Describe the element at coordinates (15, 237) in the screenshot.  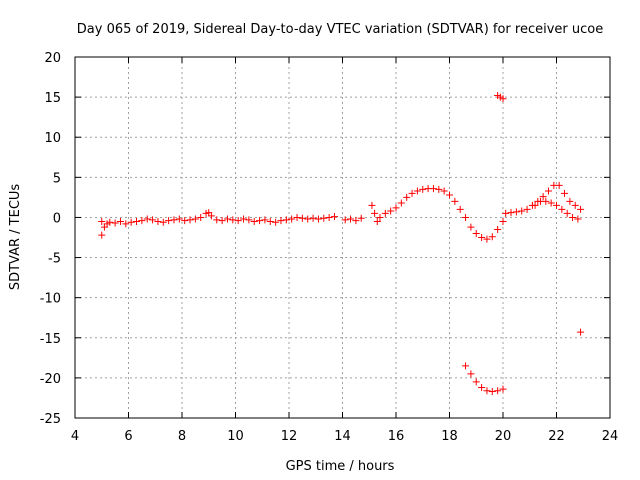
I see `y-axis-label: SDTVAR / TECUs` at that location.